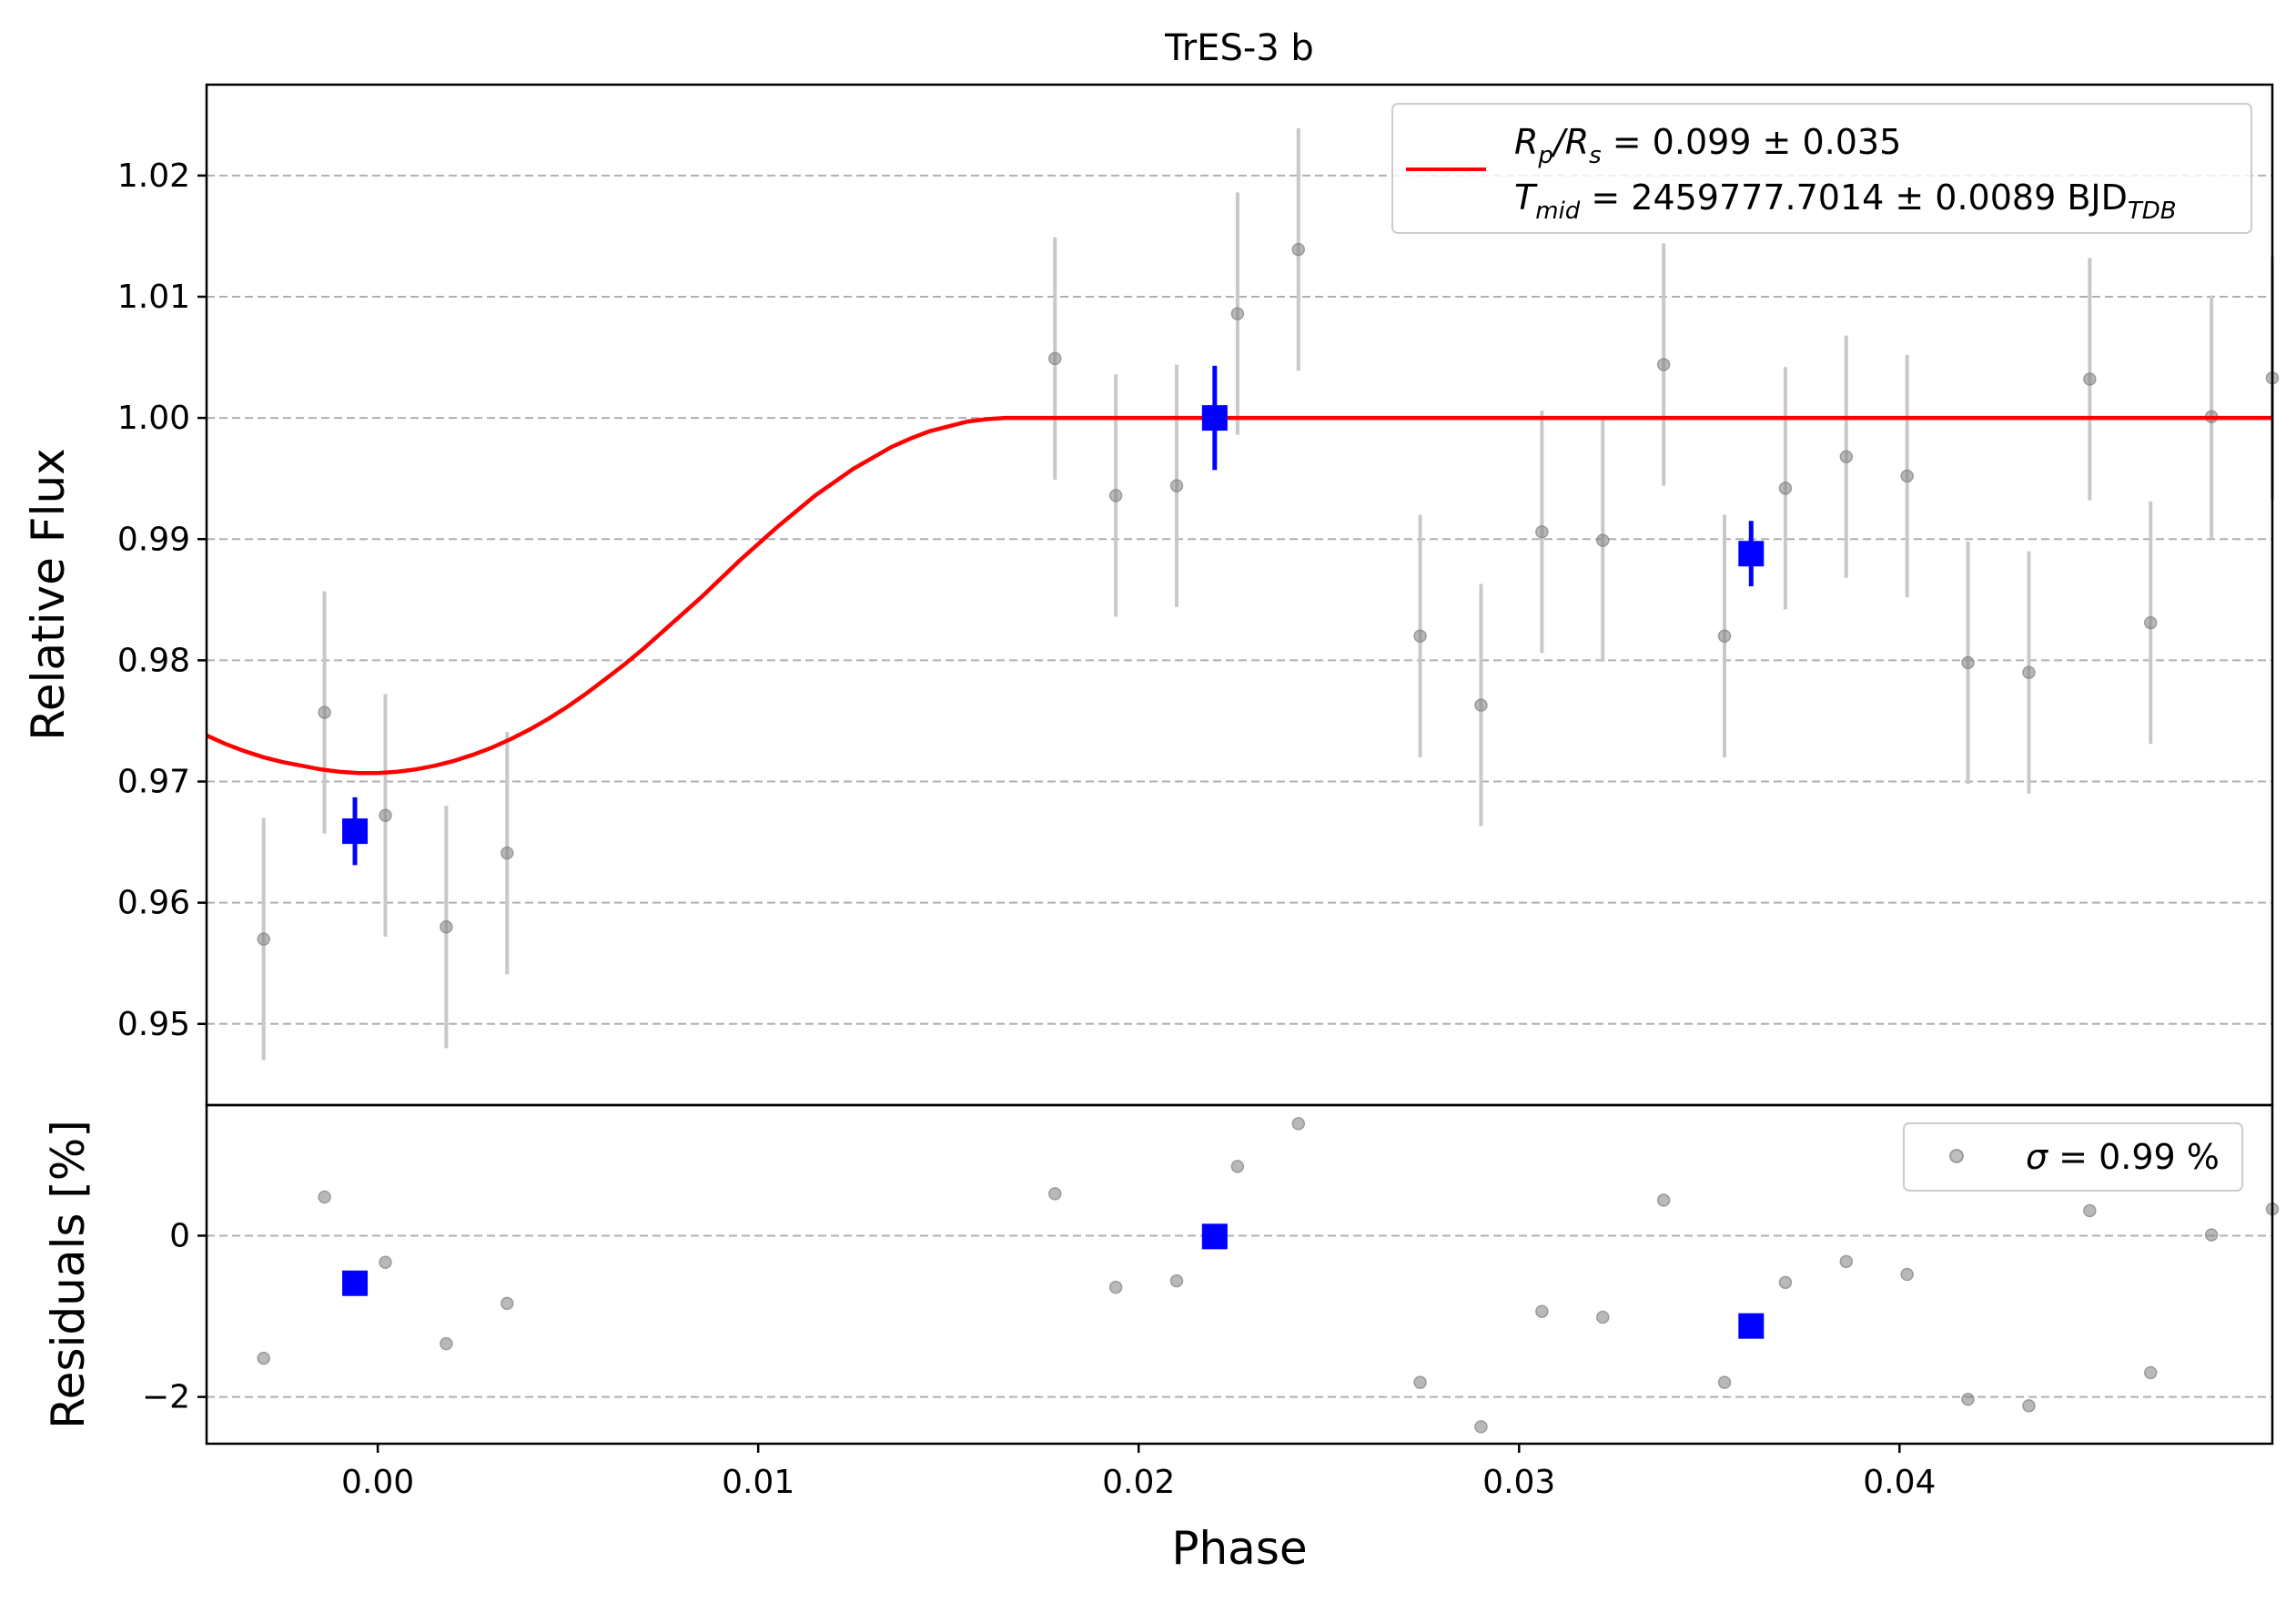 This screenshot has height=1603, width=2296. I want to click on main-y-tick-label: 0.95, so click(153, 1024).